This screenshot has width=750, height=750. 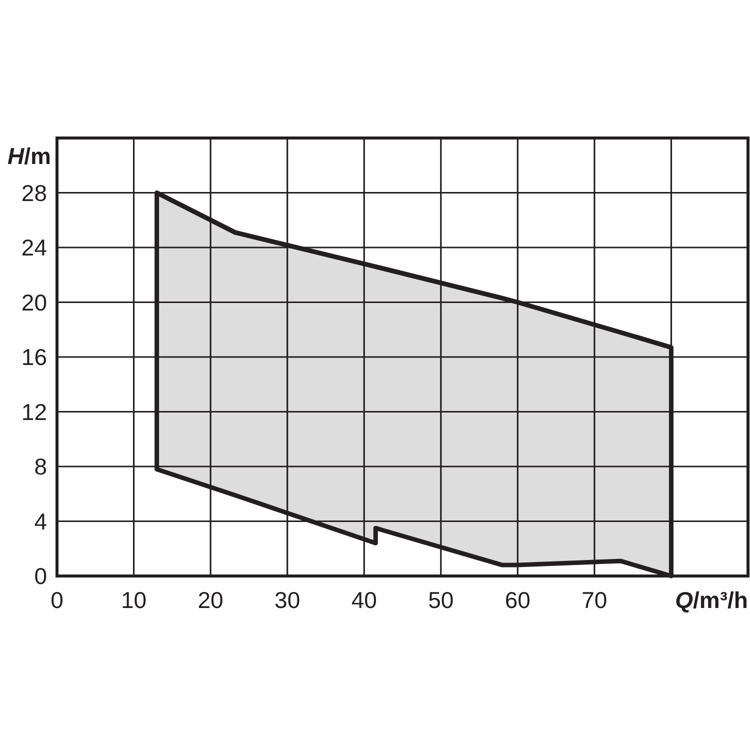 I want to click on x-tick-label: 70, so click(x=595, y=600).